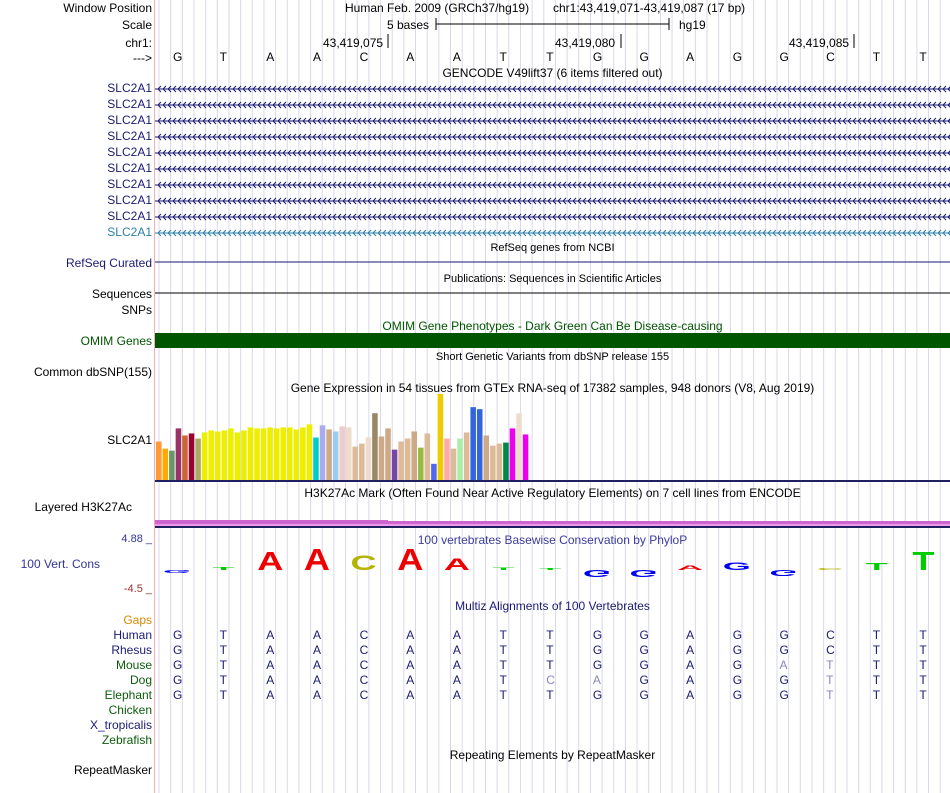 This screenshot has height=793, width=950. I want to click on species-label: Mouse, so click(133, 665).